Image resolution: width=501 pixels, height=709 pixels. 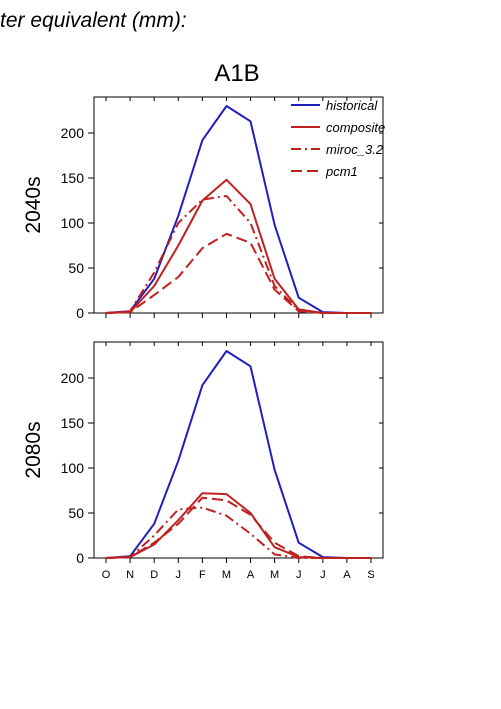 I want to click on legend-entry: pcm1, so click(x=341, y=171).